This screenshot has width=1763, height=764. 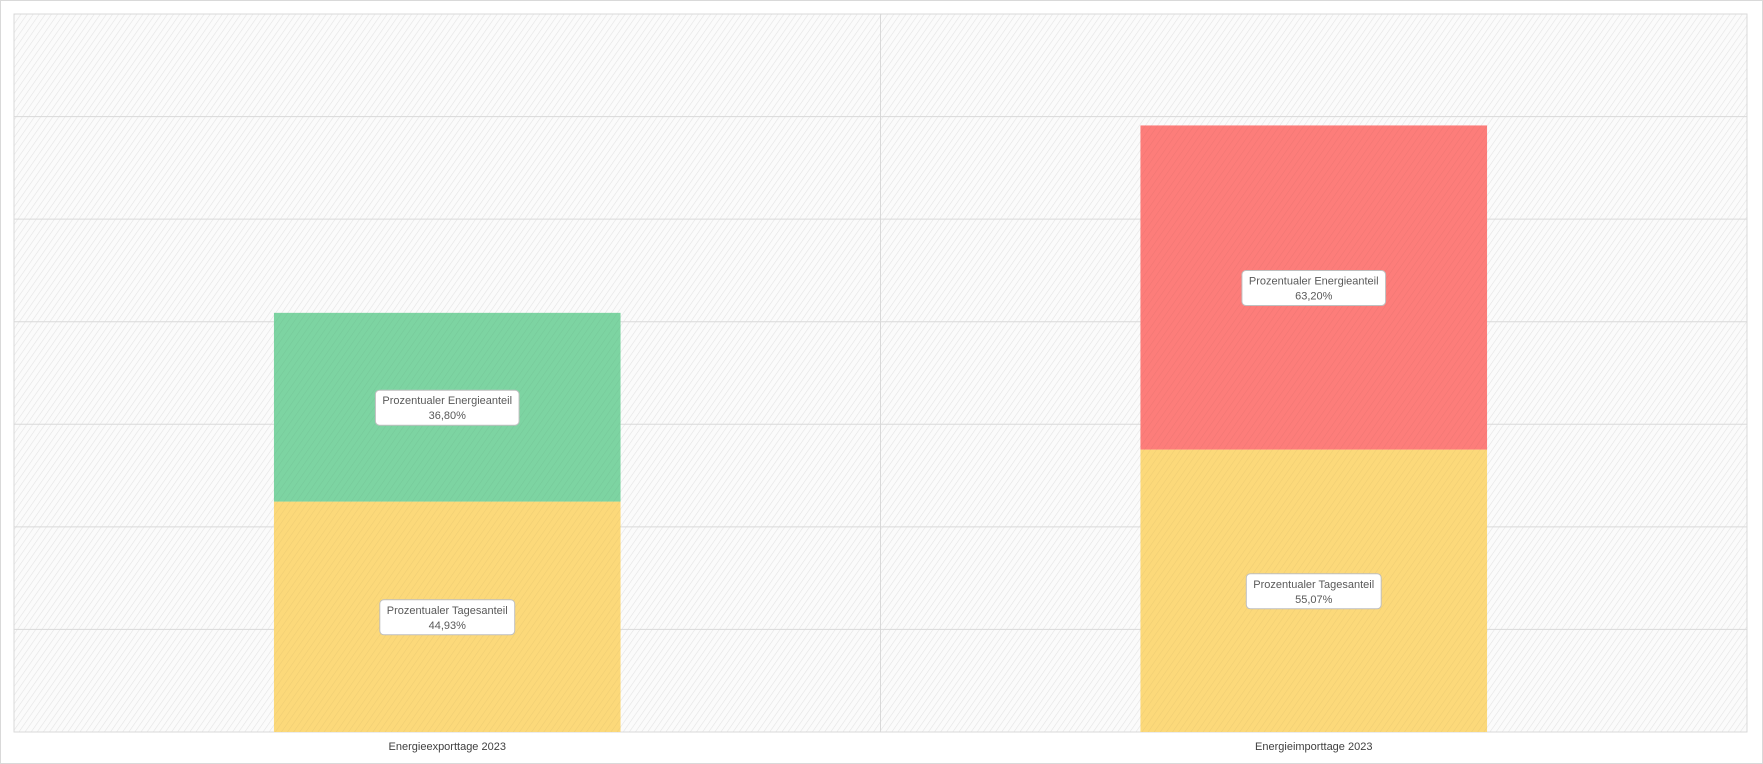 I want to click on data-label-prozentualer-tagesanteil-2: Prozentualer Tagesanteil 55,07%, so click(x=1313, y=591).